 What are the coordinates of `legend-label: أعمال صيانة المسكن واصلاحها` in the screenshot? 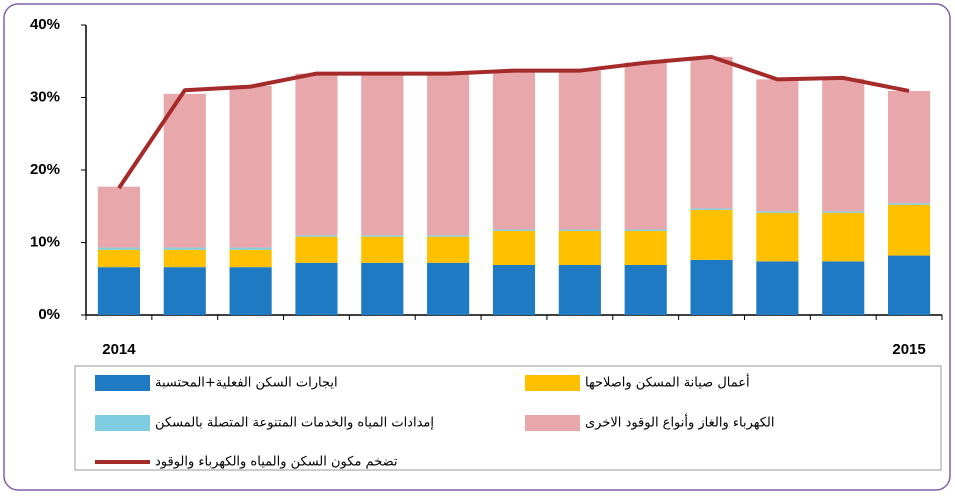 It's located at (667, 382).